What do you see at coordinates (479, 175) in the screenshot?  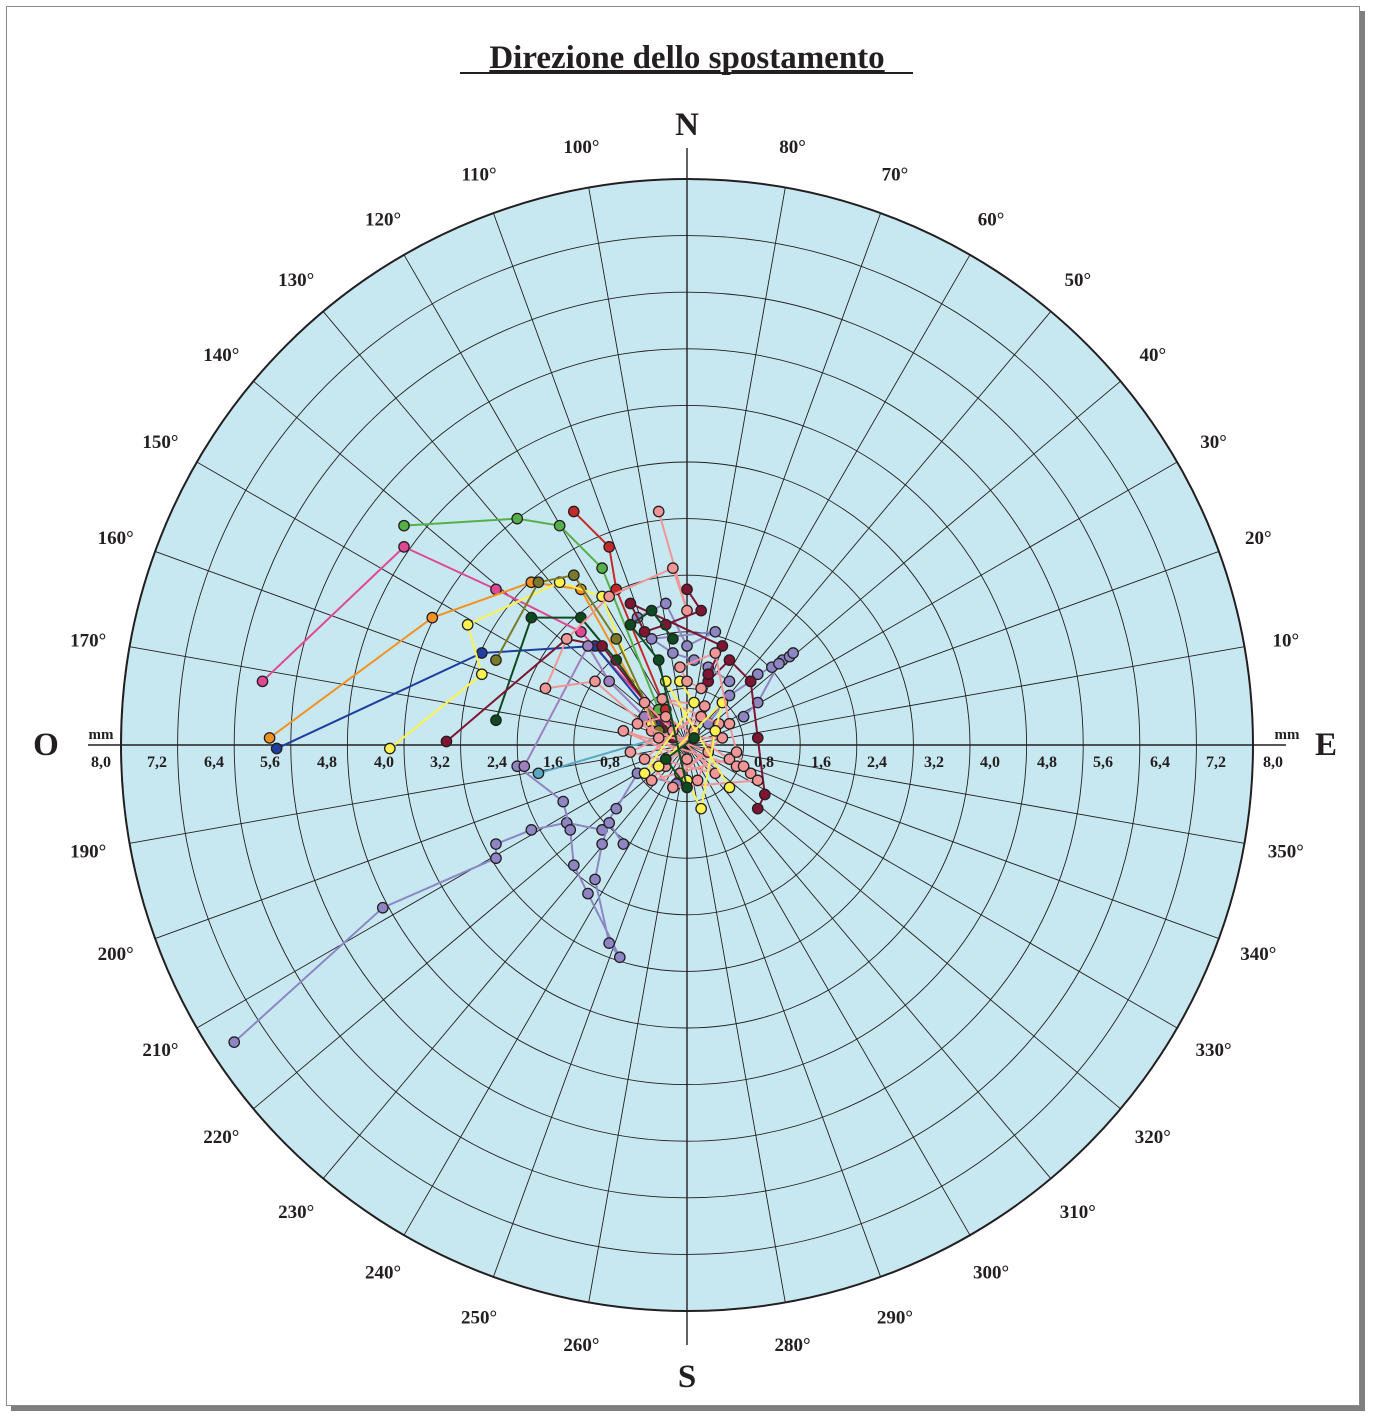 I see `angle-label: 110°` at bounding box center [479, 175].